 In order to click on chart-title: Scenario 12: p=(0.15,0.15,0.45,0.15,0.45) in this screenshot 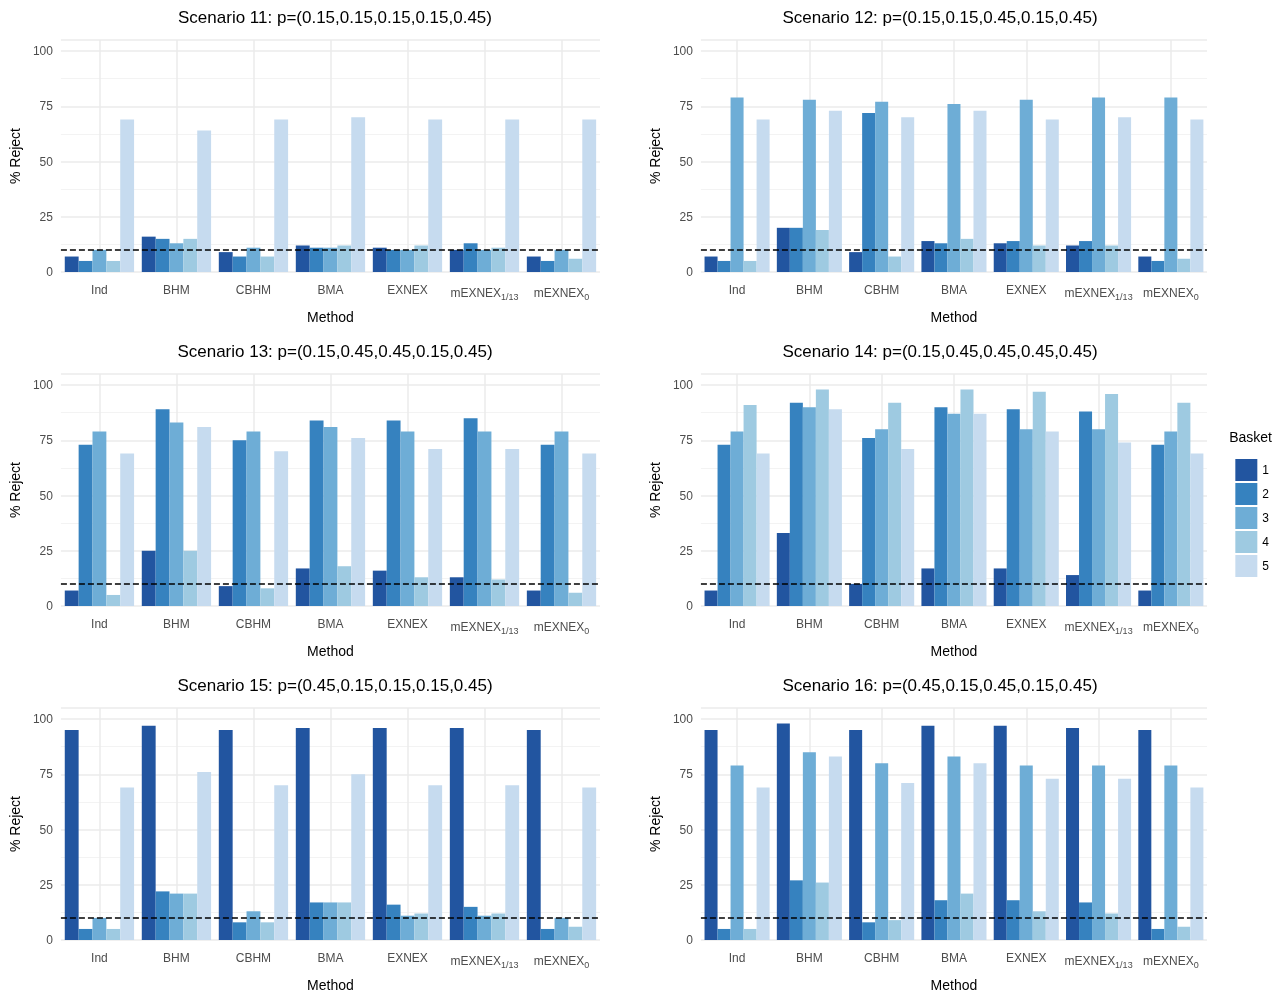, I will do `click(940, 17)`.